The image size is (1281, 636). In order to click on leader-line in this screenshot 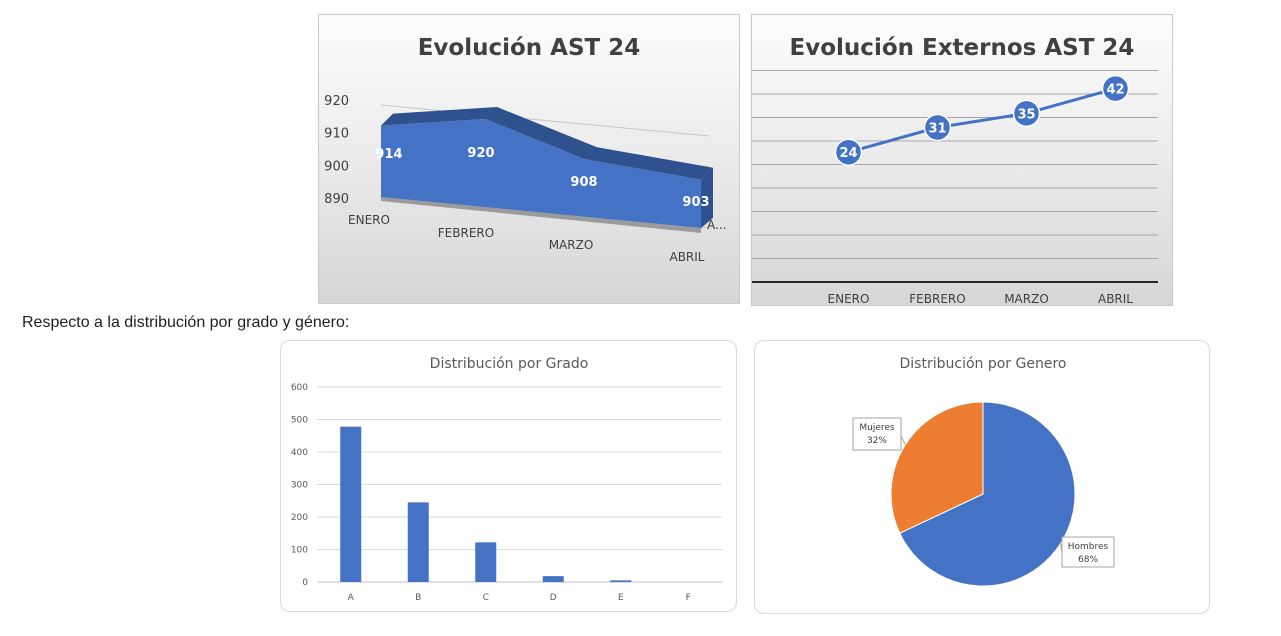, I will do `click(903, 440)`.